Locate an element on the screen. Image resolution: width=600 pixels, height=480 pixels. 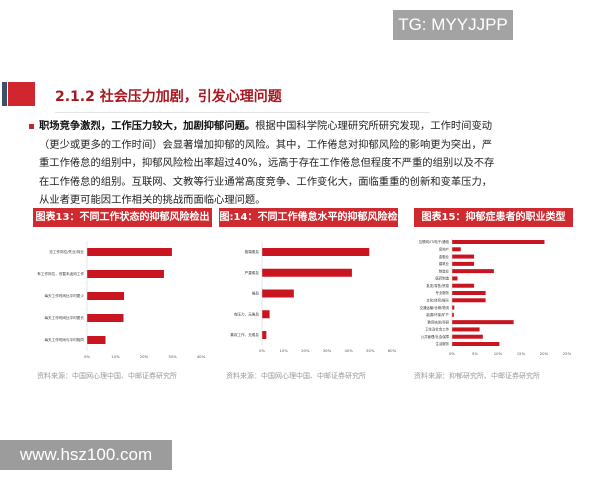
category-label: 生活服务 is located at coordinates (442, 343).